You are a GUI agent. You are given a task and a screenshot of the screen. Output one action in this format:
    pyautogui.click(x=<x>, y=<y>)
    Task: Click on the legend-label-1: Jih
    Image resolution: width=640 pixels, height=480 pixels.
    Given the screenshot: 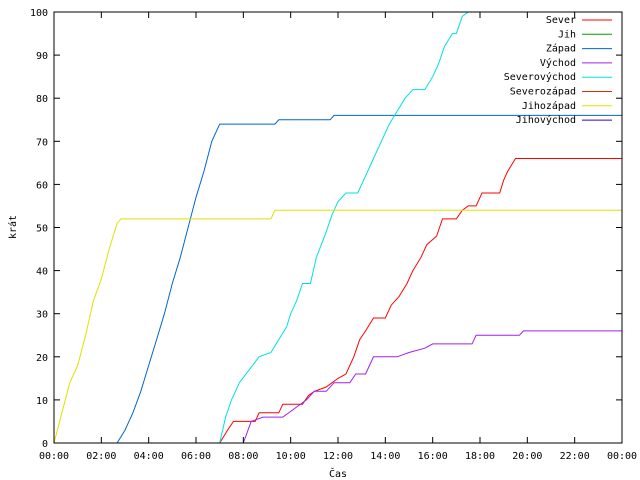 What is the action you would take?
    pyautogui.click(x=567, y=34)
    